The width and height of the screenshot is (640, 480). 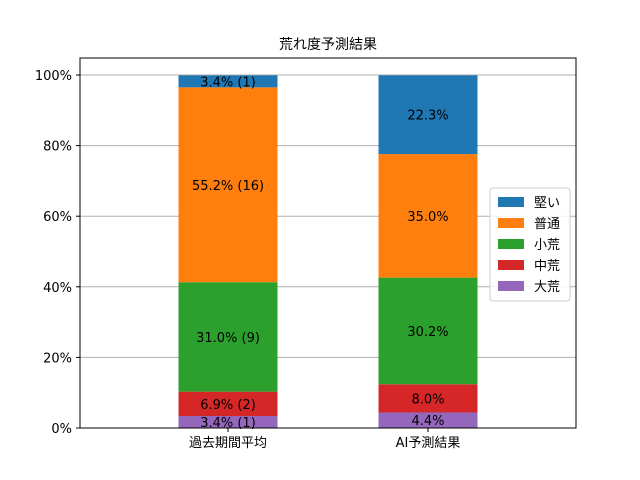 I want to click on segment-label: 35.0%, so click(x=427, y=217).